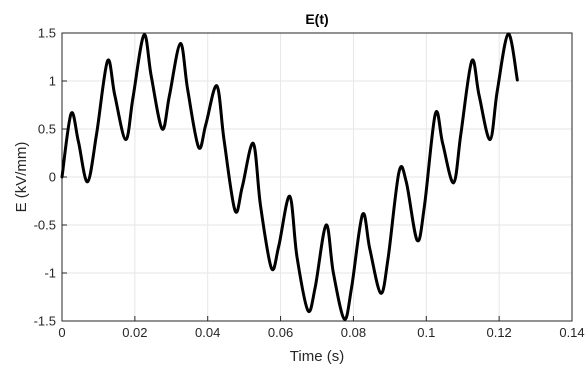 The width and height of the screenshot is (587, 369). I want to click on x-tick-label: 0.14, so click(571, 332).